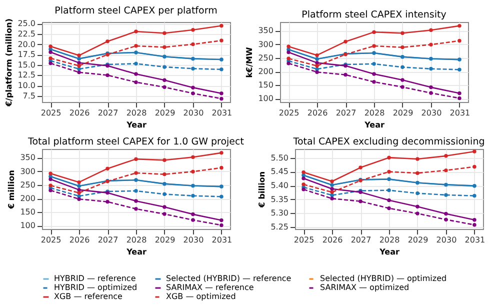 The height and width of the screenshot is (307, 500). Describe the element at coordinates (374, 15) in the screenshot. I see `chart-title: Platform steel CAPEX intensity` at that location.